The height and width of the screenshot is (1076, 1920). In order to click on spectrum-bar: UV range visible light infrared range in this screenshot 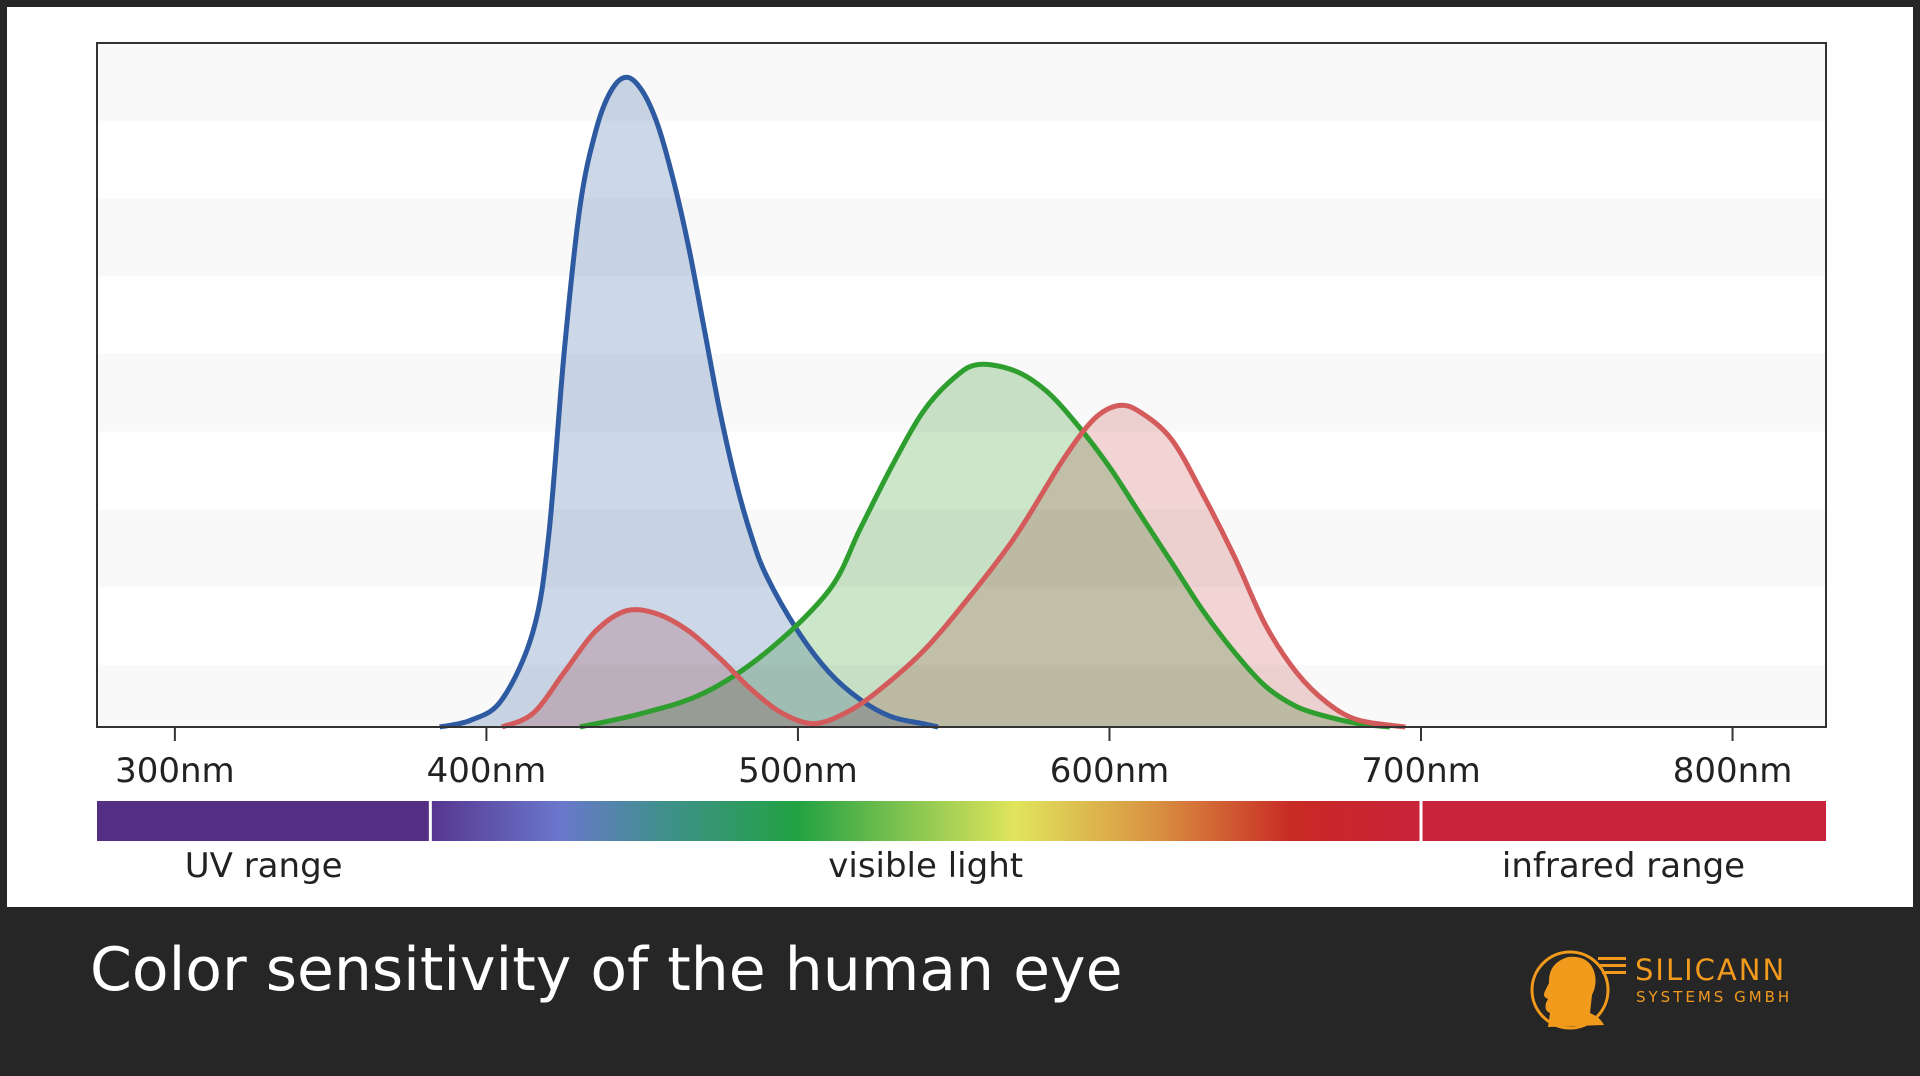, I will do `click(961, 843)`.